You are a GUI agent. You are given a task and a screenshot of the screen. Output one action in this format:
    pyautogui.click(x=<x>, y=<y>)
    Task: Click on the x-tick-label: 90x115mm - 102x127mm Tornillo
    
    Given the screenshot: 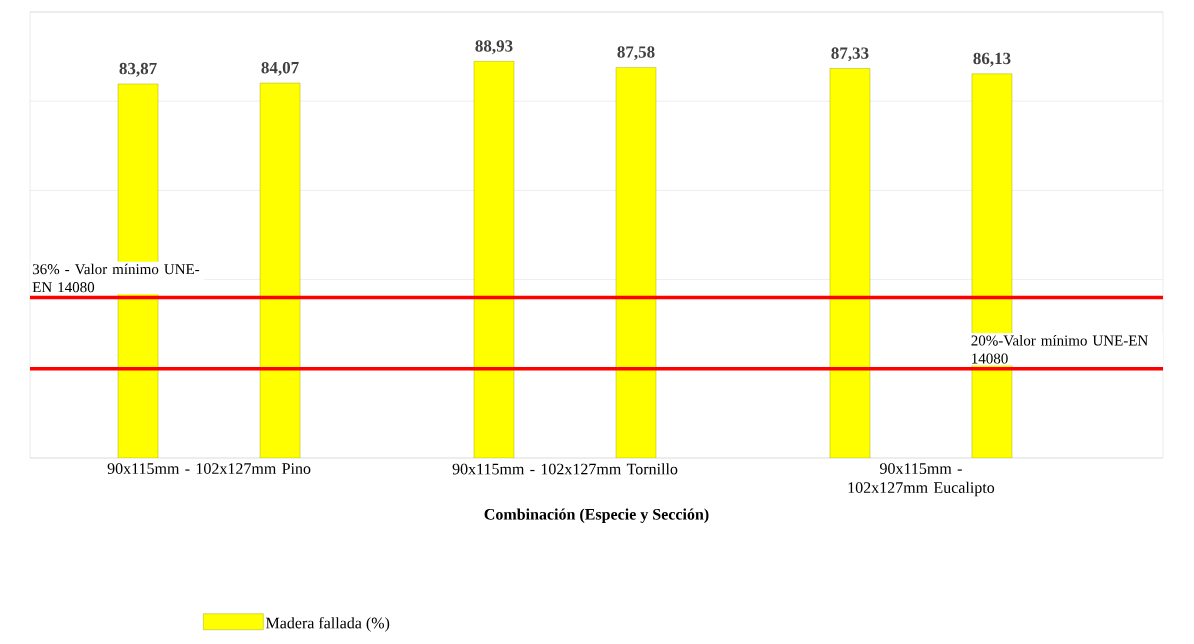 What is the action you would take?
    pyautogui.click(x=565, y=469)
    